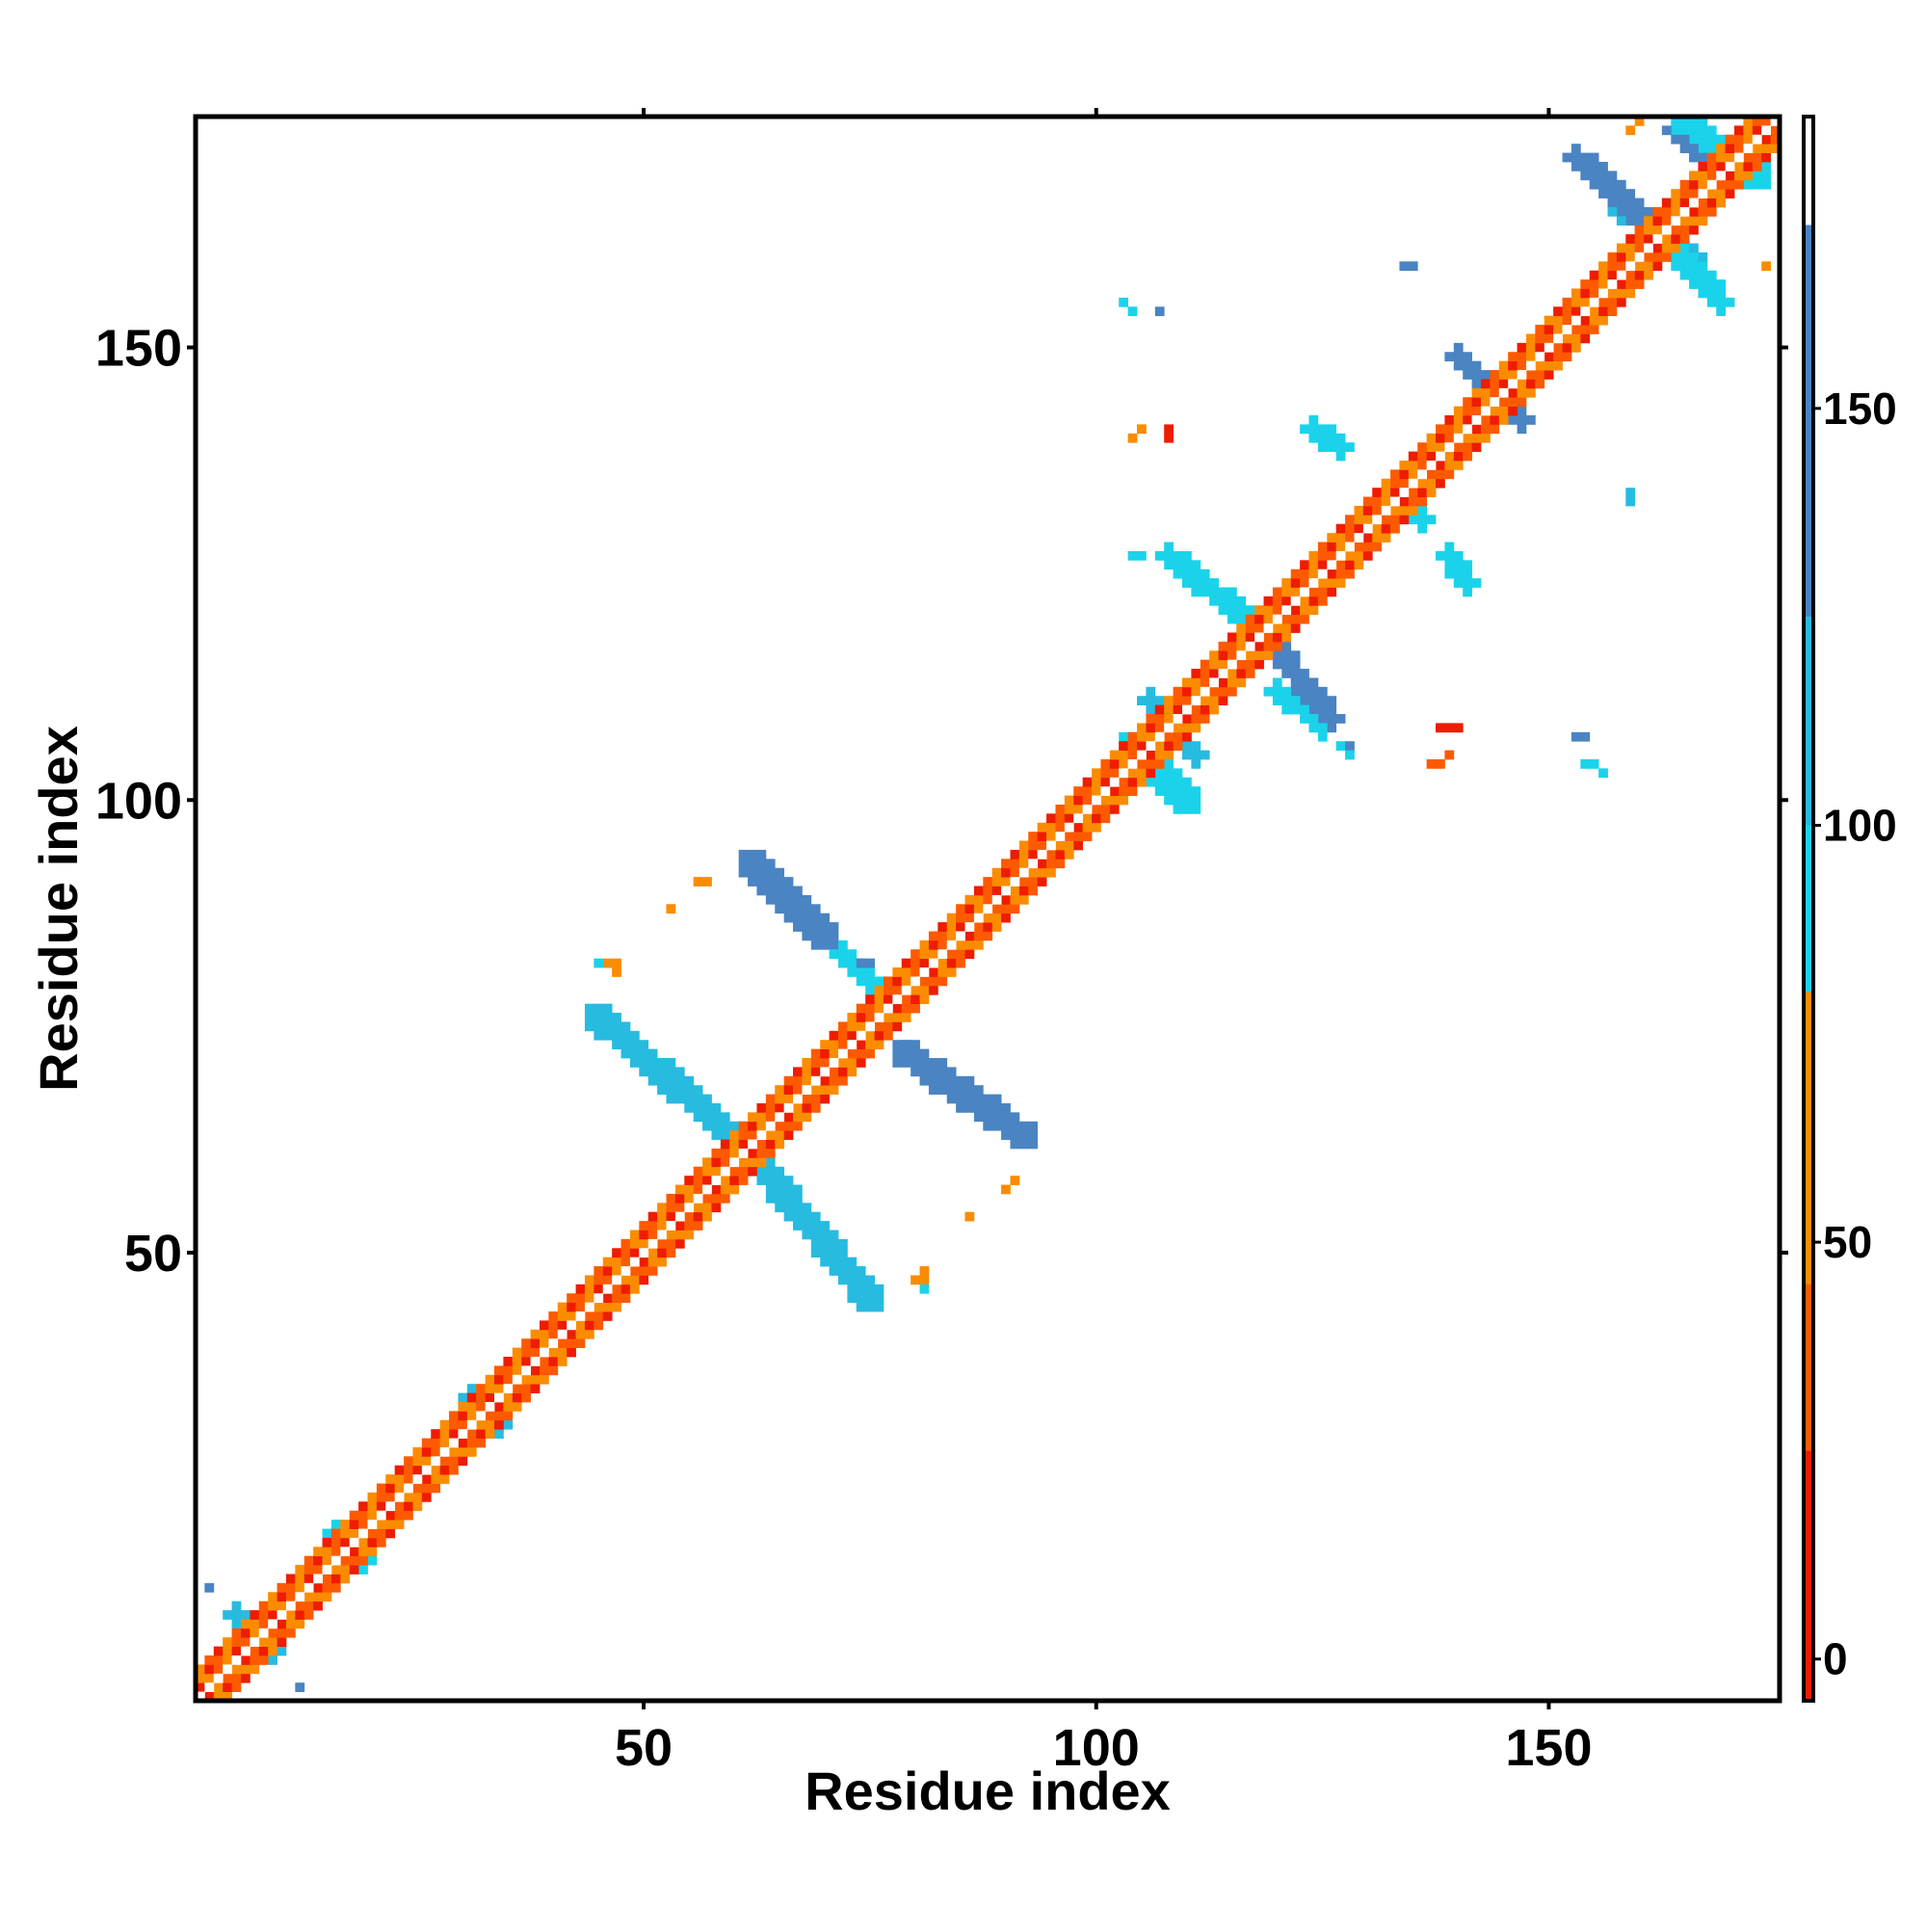 Image resolution: width=1927 pixels, height=1932 pixels. What do you see at coordinates (1809, 1367) in the screenshot?
I see `colorbar-band` at bounding box center [1809, 1367].